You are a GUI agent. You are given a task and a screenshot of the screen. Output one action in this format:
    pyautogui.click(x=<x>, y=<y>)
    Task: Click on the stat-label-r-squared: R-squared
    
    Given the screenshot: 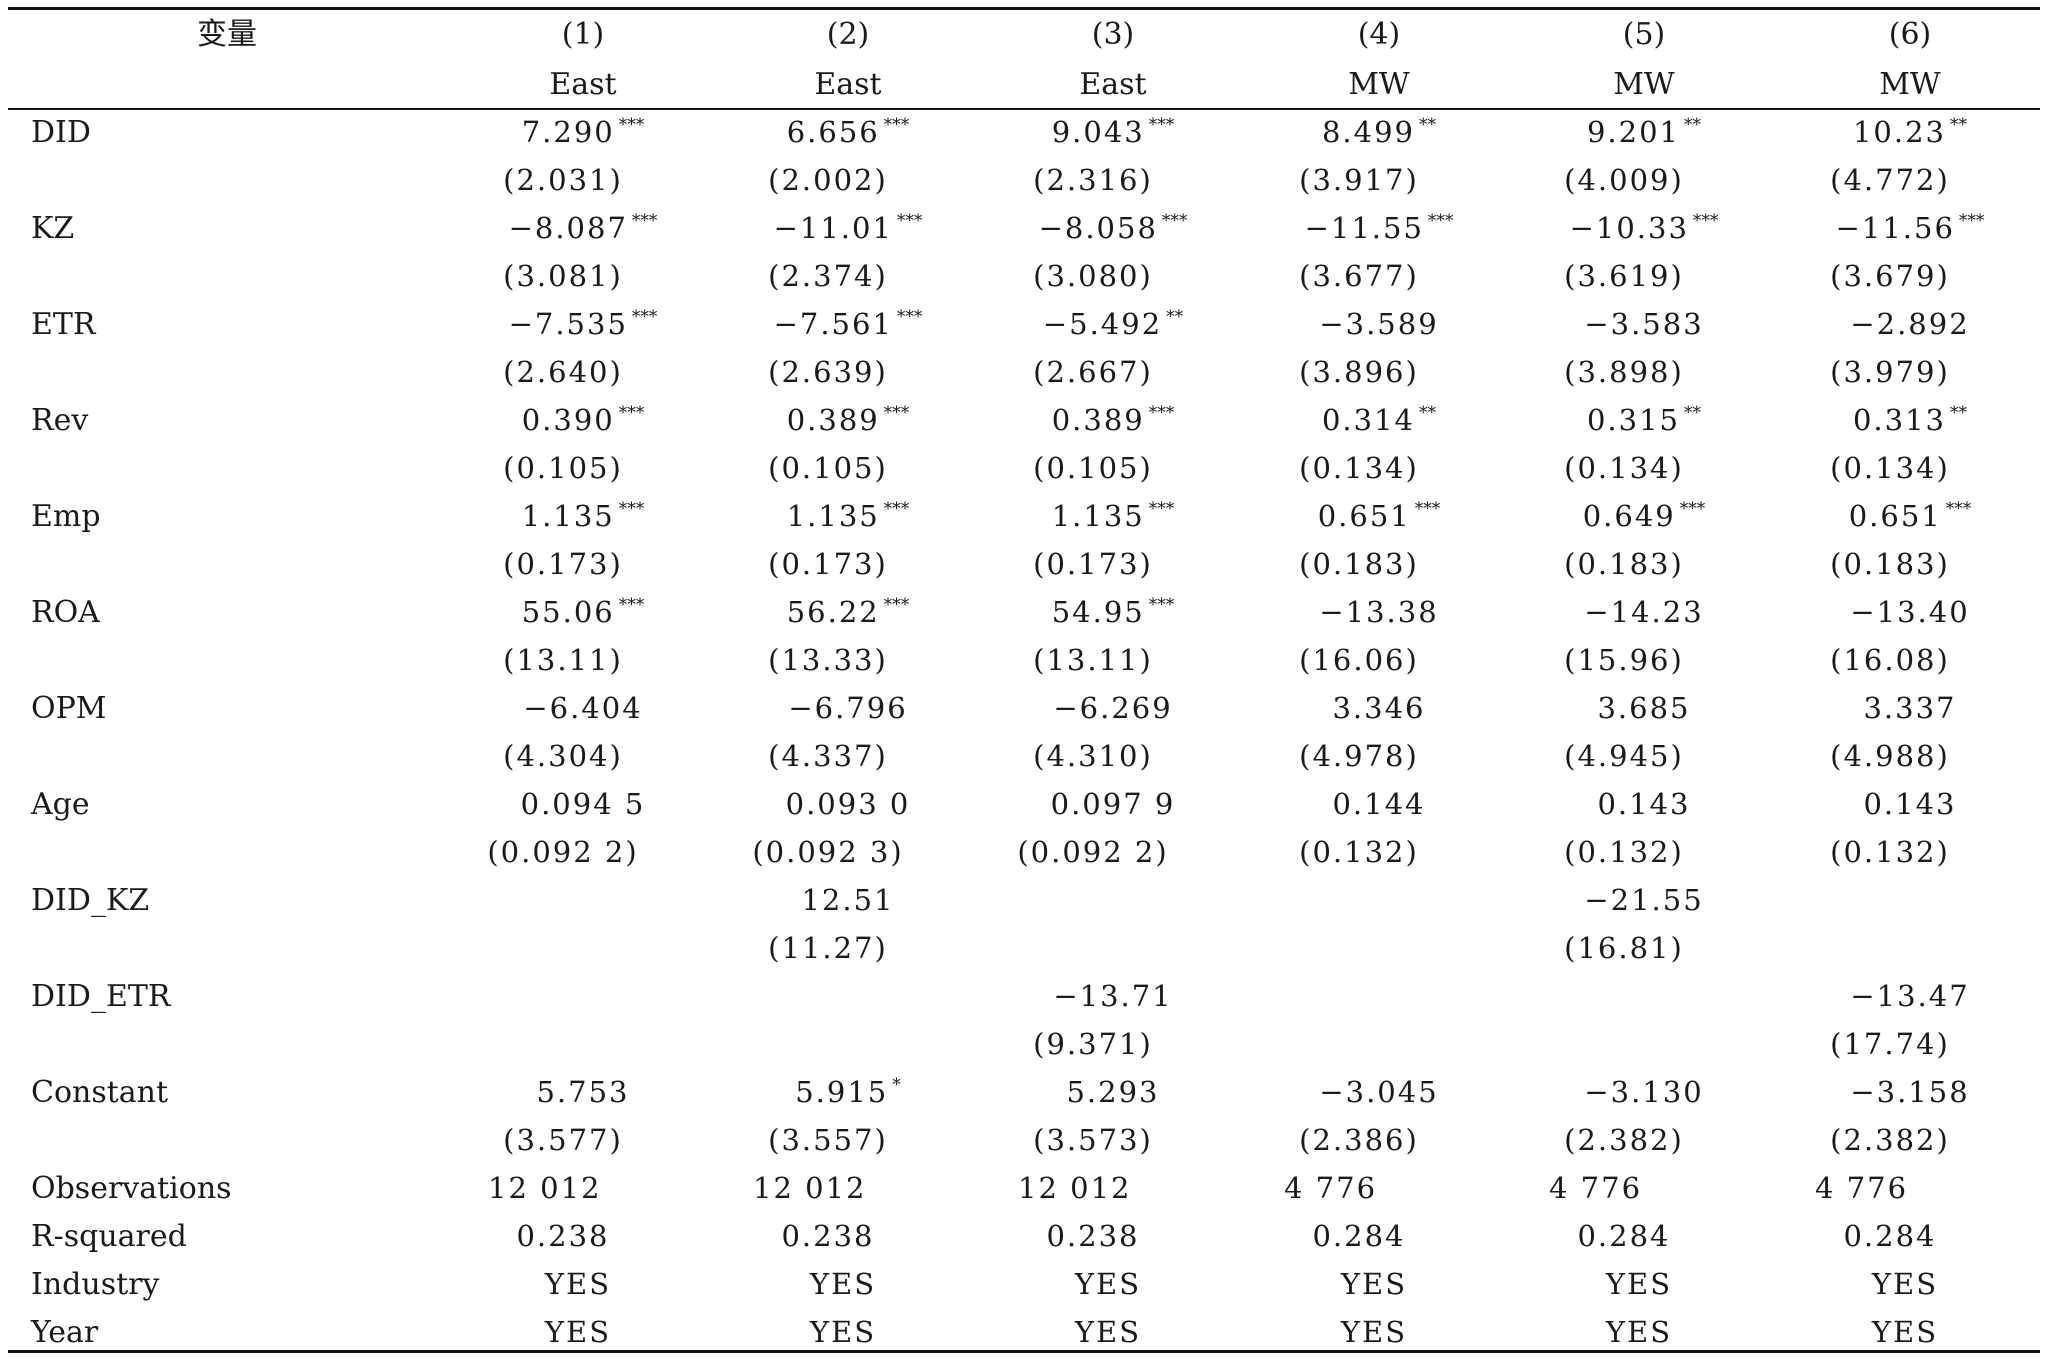 What is the action you would take?
    pyautogui.click(x=109, y=1236)
    